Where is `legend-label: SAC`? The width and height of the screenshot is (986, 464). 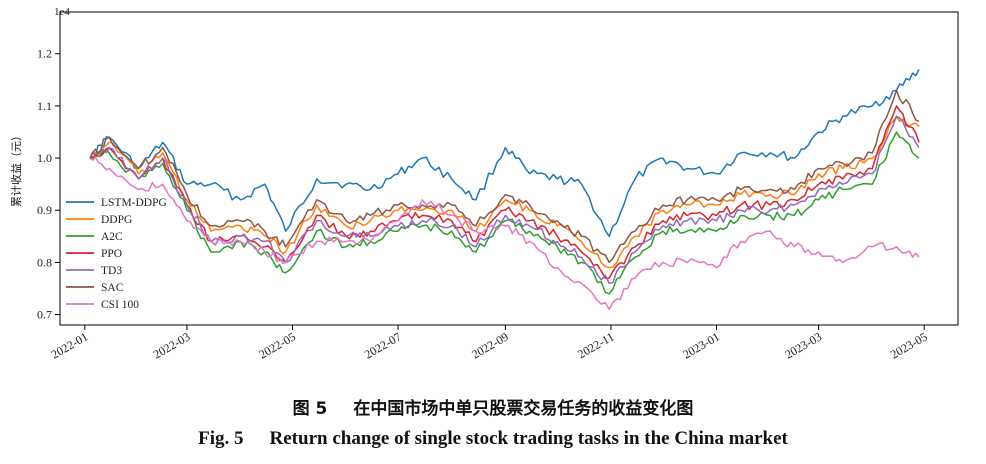
legend-label: SAC is located at coordinates (112, 288).